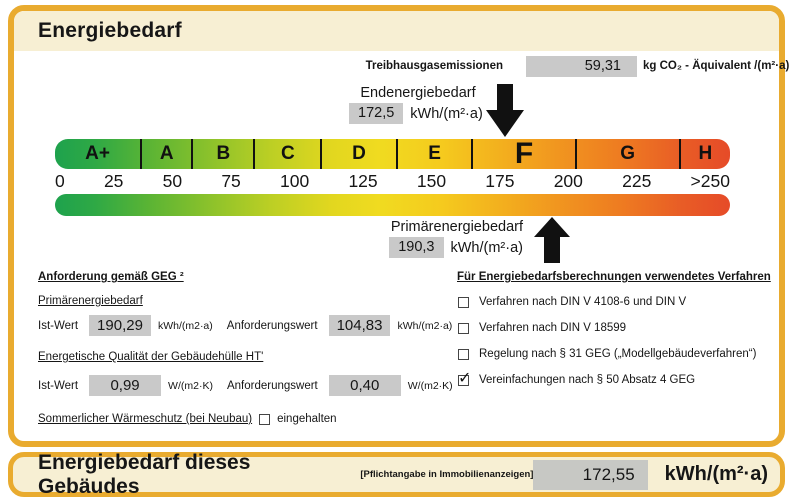 The height and width of the screenshot is (501, 800). What do you see at coordinates (710, 181) in the screenshot?
I see `scale-tick: >250` at bounding box center [710, 181].